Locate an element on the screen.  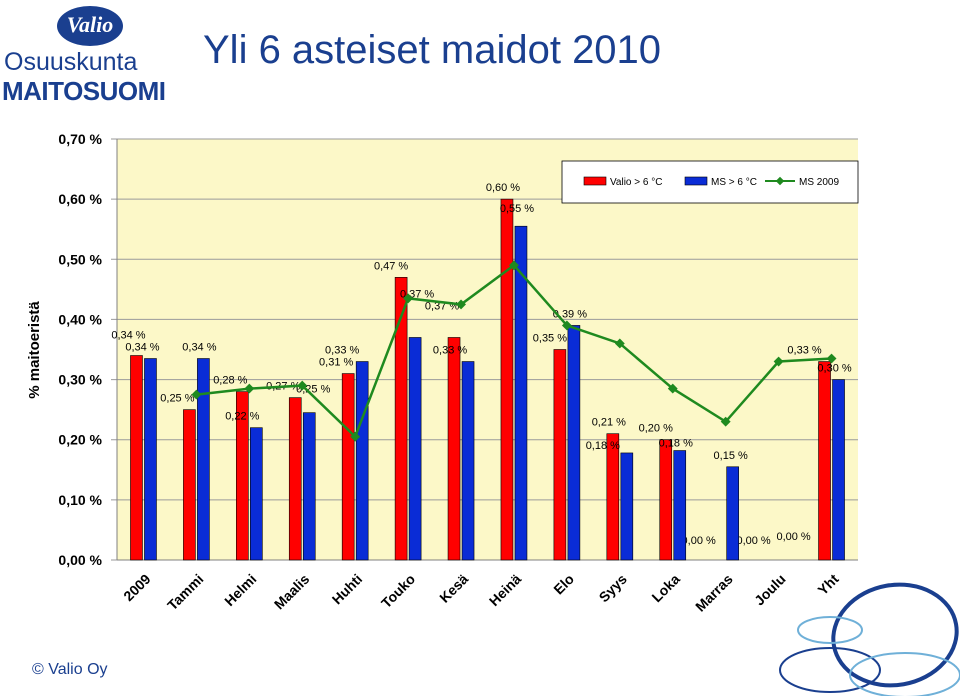
data-label: 0,28 % is located at coordinates (230, 381).